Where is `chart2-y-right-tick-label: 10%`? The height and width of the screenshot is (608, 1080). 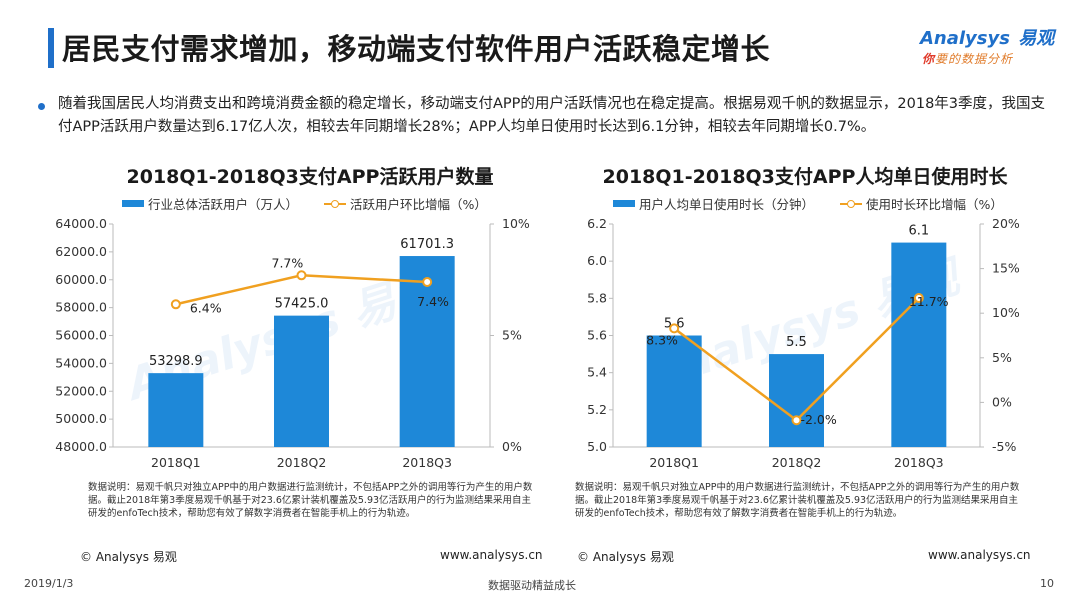
chart2-y-right-tick-label: 10% is located at coordinates (1006, 312).